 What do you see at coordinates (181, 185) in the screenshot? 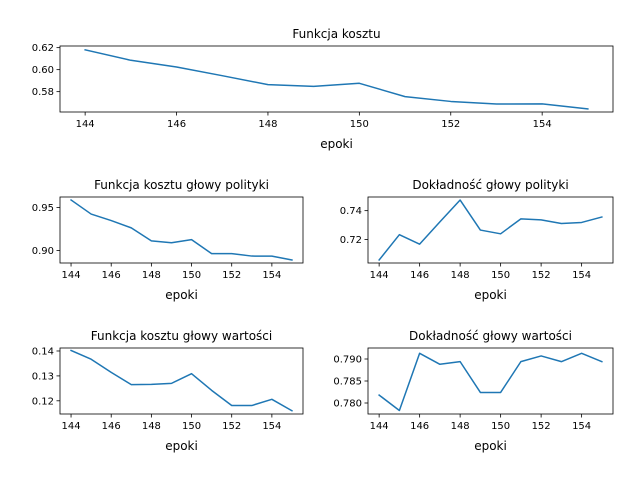
I see `subplot-title: Funkcja kosztu głowy polityki` at bounding box center [181, 185].